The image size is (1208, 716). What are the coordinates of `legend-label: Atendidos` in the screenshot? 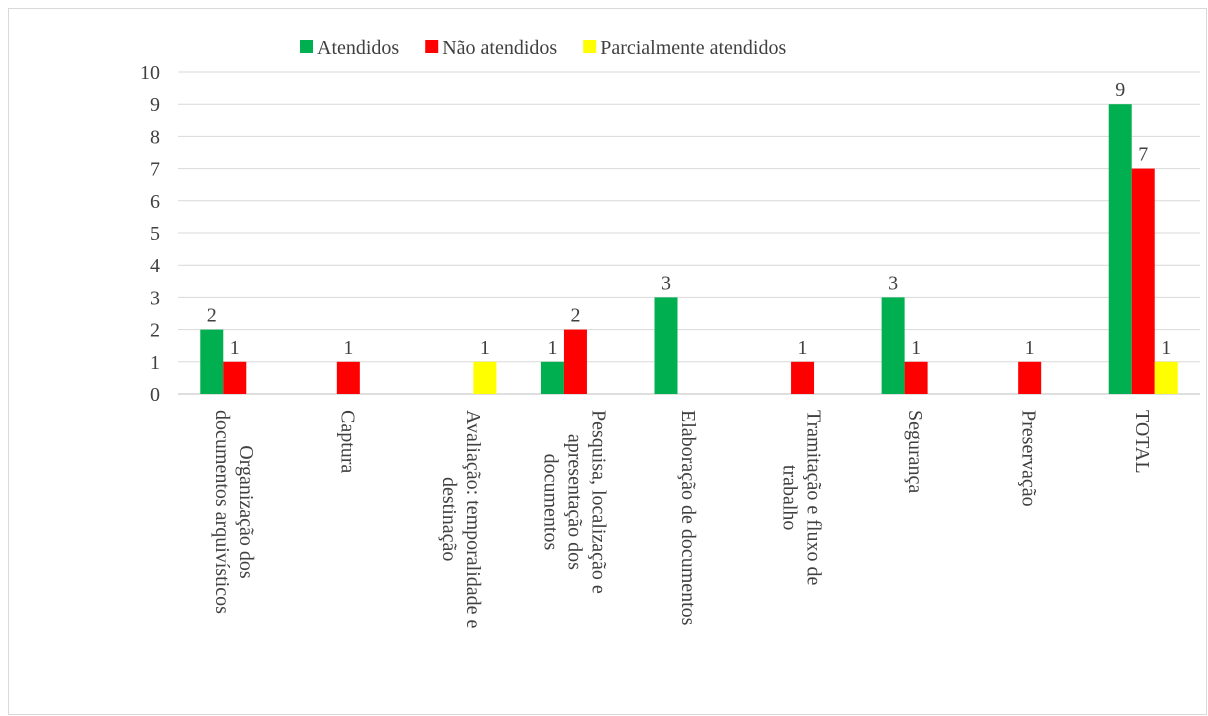 It's located at (358, 48).